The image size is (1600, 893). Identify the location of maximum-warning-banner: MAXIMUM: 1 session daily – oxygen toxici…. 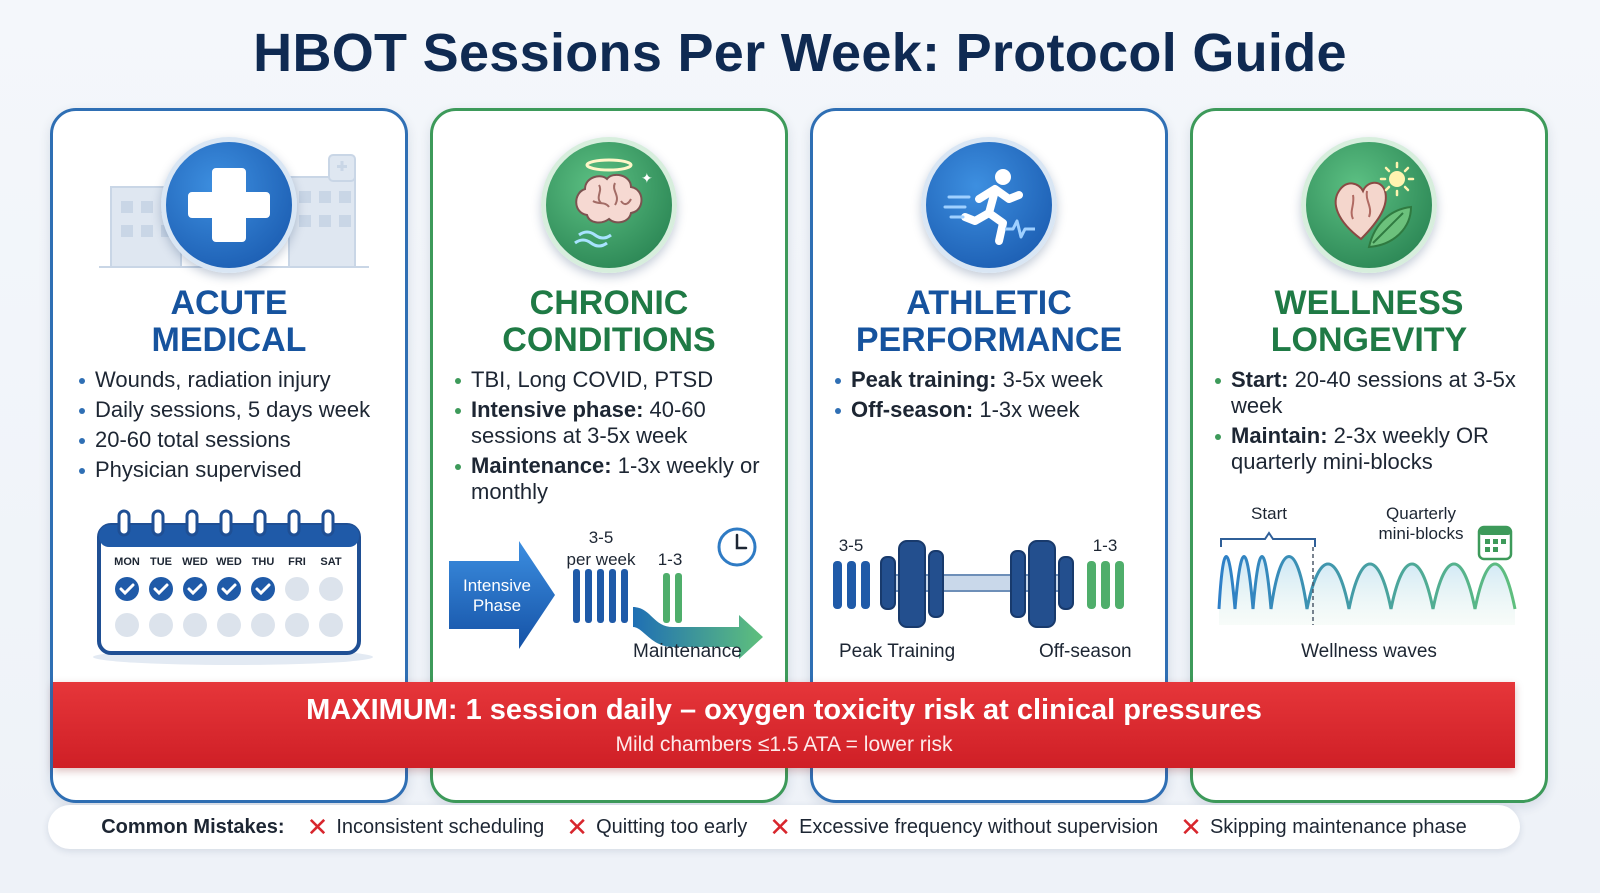
(784, 725).